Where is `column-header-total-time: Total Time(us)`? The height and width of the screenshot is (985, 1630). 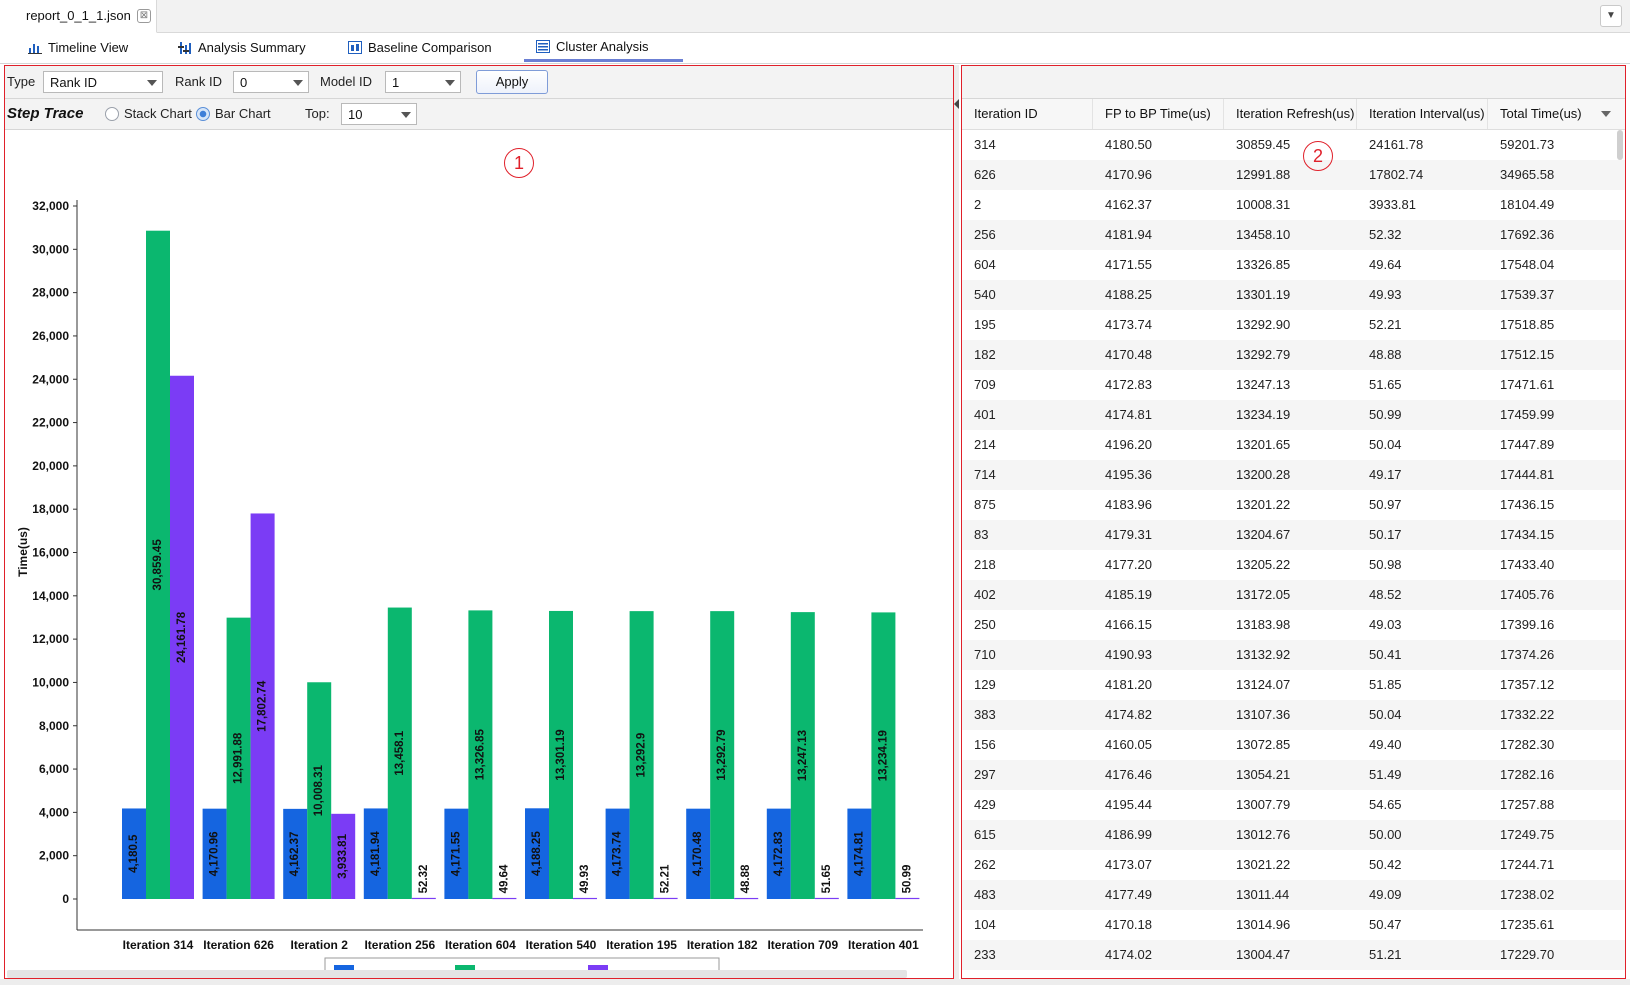
column-header-total-time: Total Time(us) is located at coordinates (1556, 114).